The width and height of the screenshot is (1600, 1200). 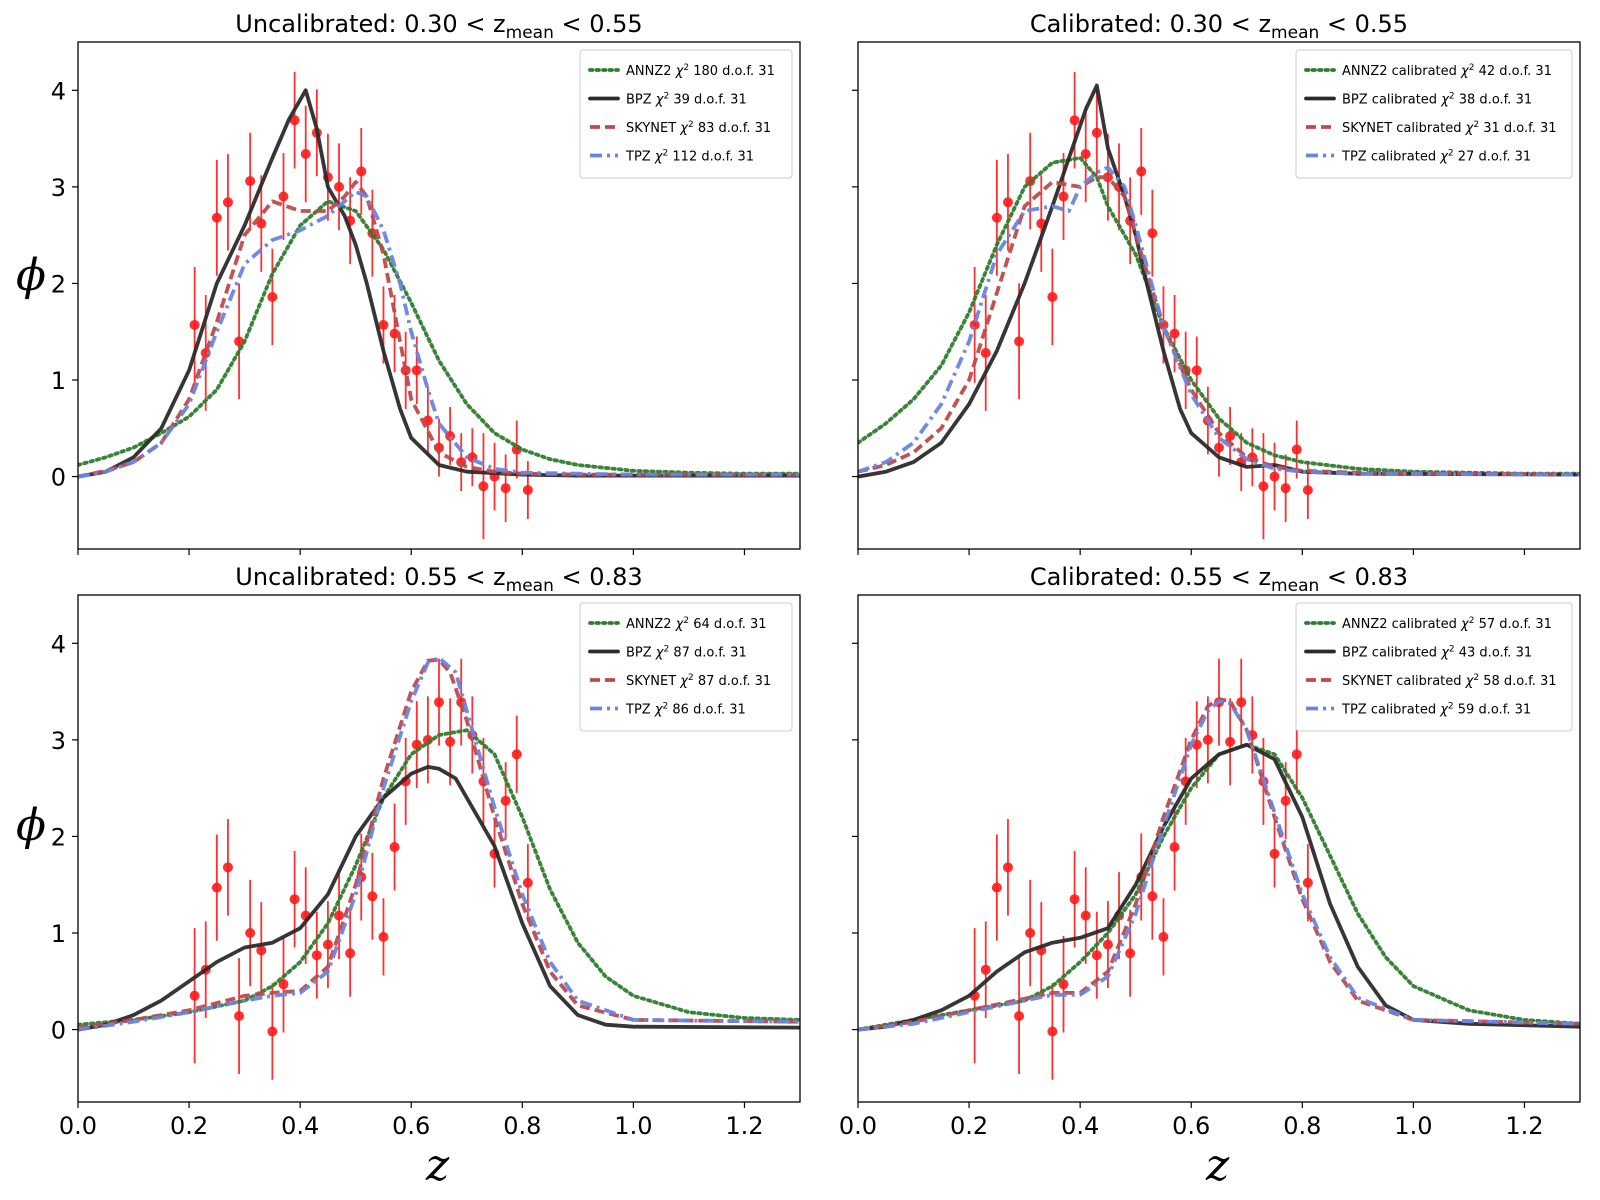 What do you see at coordinates (685, 710) in the screenshot?
I see `legend-entry: TPZ χ2 86 d.o.f. 31` at bounding box center [685, 710].